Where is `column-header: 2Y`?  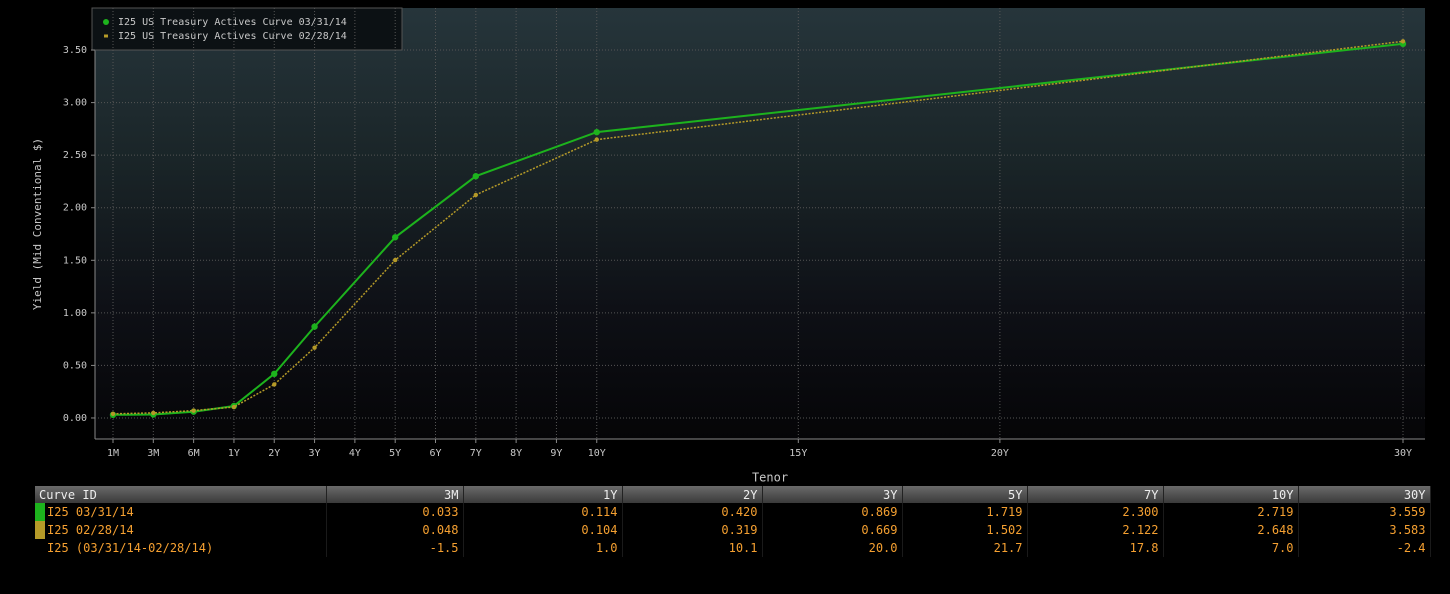 column-header: 2Y is located at coordinates (692, 494).